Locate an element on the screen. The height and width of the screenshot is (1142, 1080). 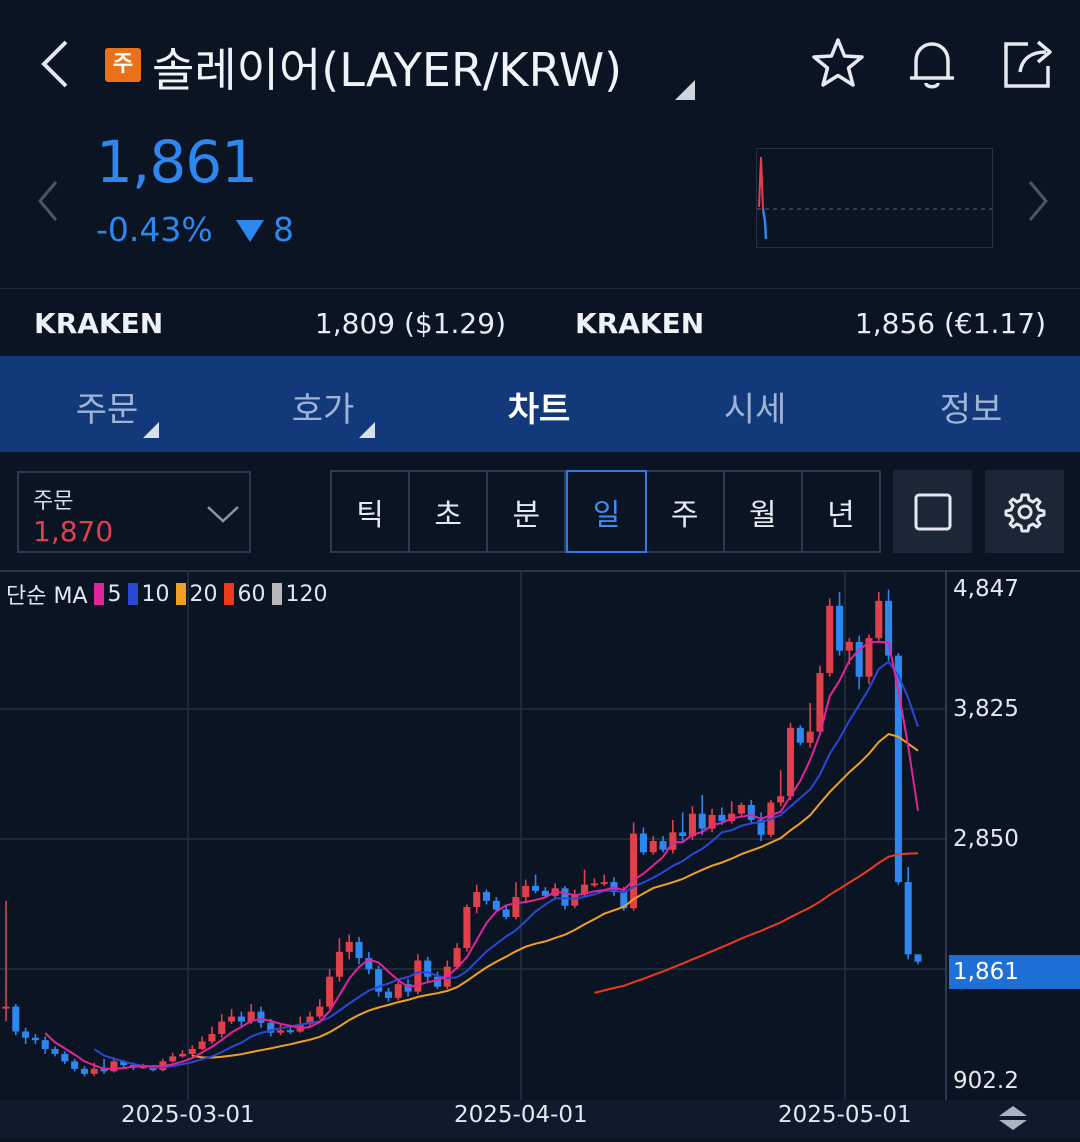
tab-quotes: 시세 is located at coordinates (755, 410).